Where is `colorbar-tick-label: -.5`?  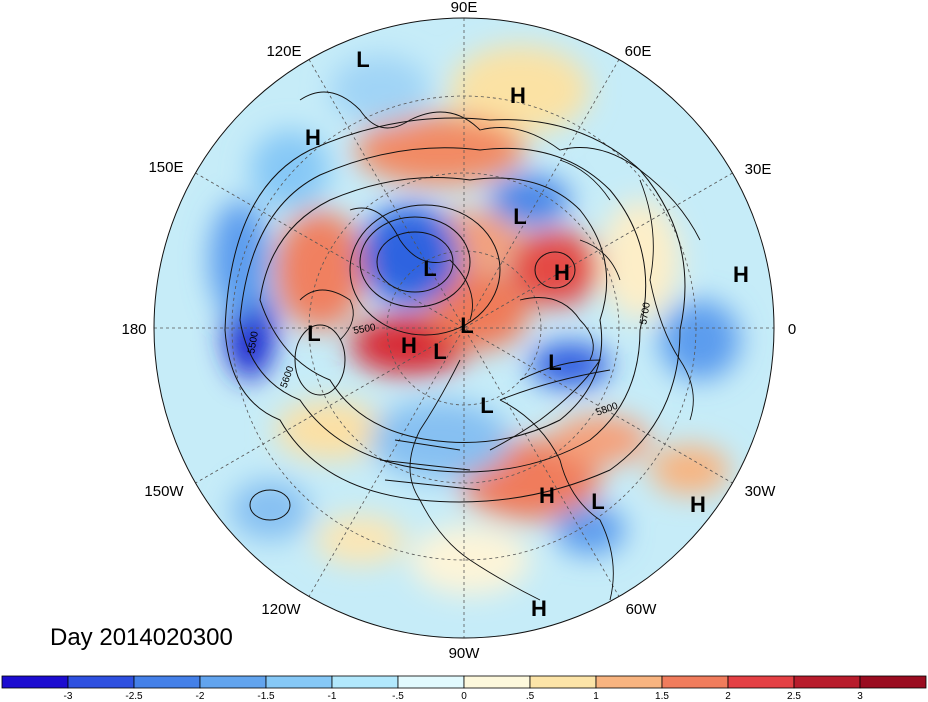
colorbar-tick-label: -.5 is located at coordinates (398, 696).